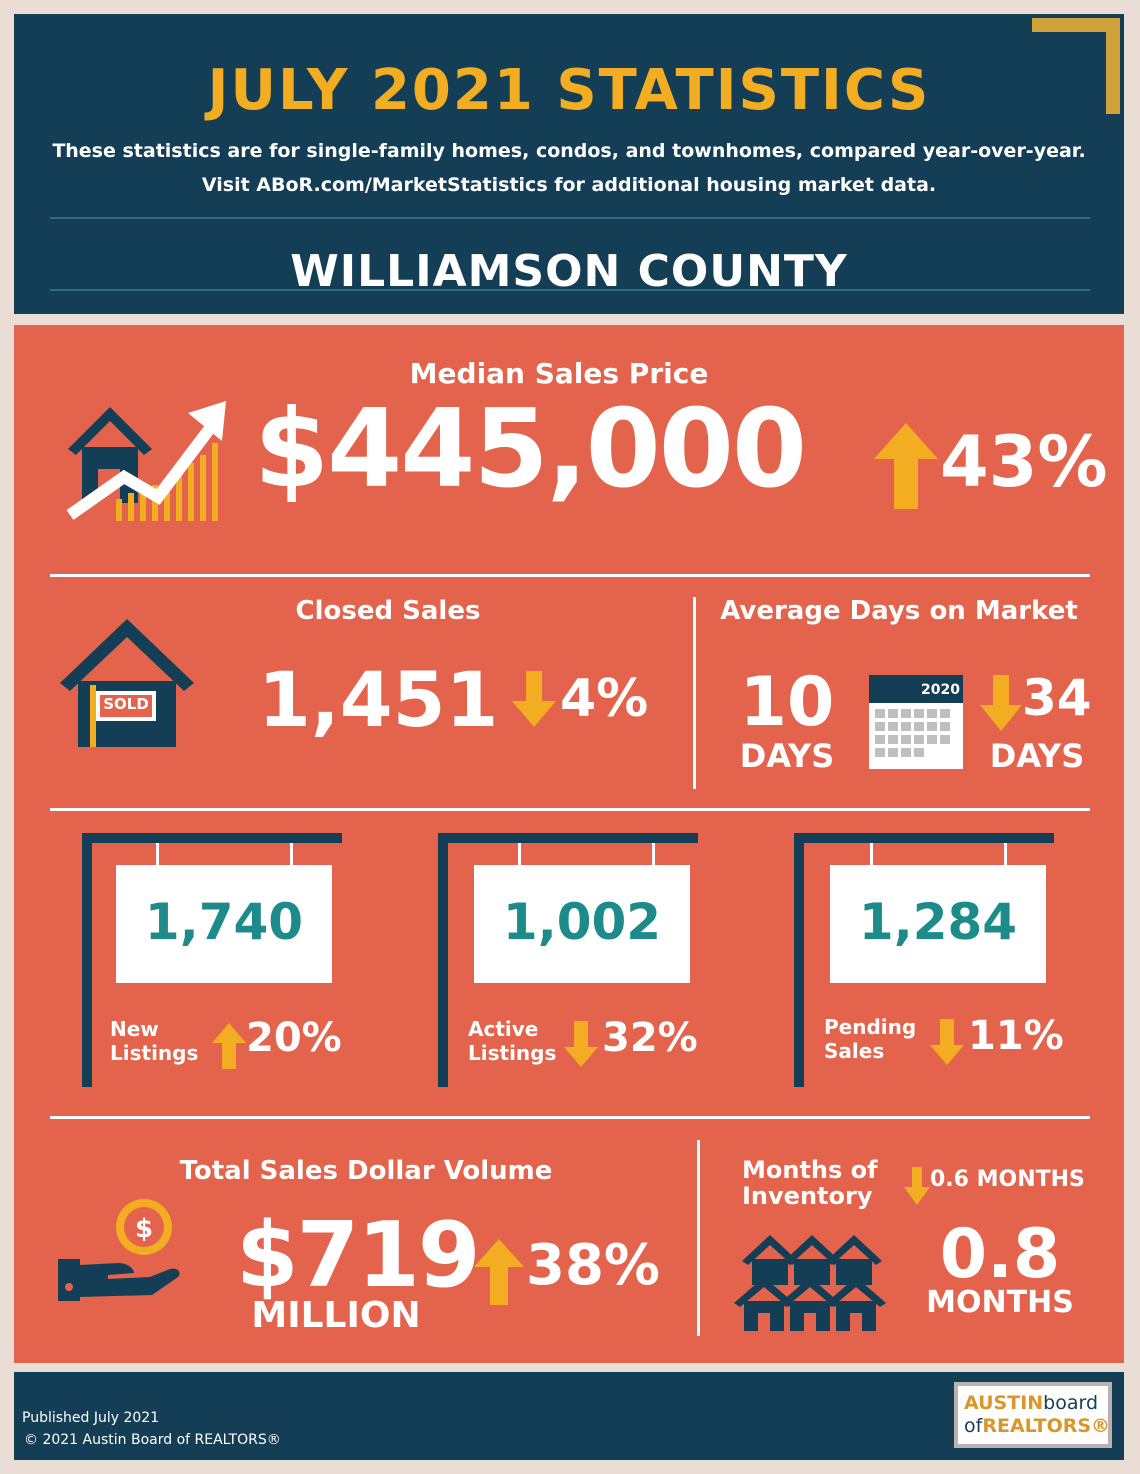 Image resolution: width=1140 pixels, height=1474 pixels. I want to click on active-listings-change: 32%, so click(650, 1038).